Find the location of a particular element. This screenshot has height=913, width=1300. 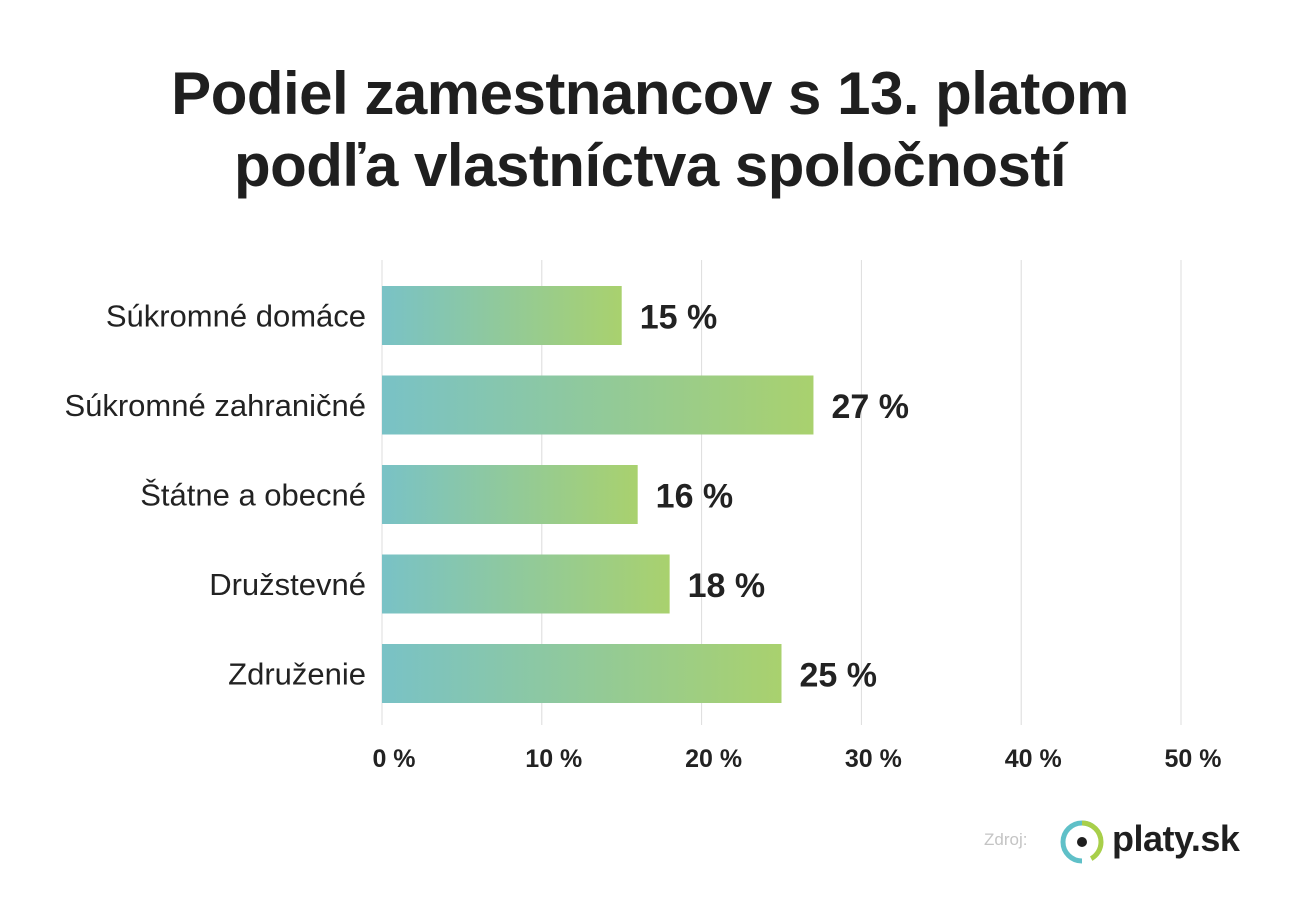

x-tick-label-50: 50 % is located at coordinates (1193, 759).